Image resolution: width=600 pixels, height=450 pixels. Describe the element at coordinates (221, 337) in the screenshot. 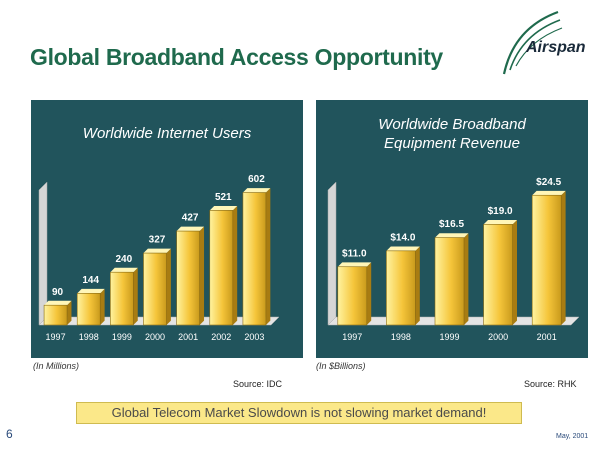

I see `internet-users-category-label: 2002` at that location.